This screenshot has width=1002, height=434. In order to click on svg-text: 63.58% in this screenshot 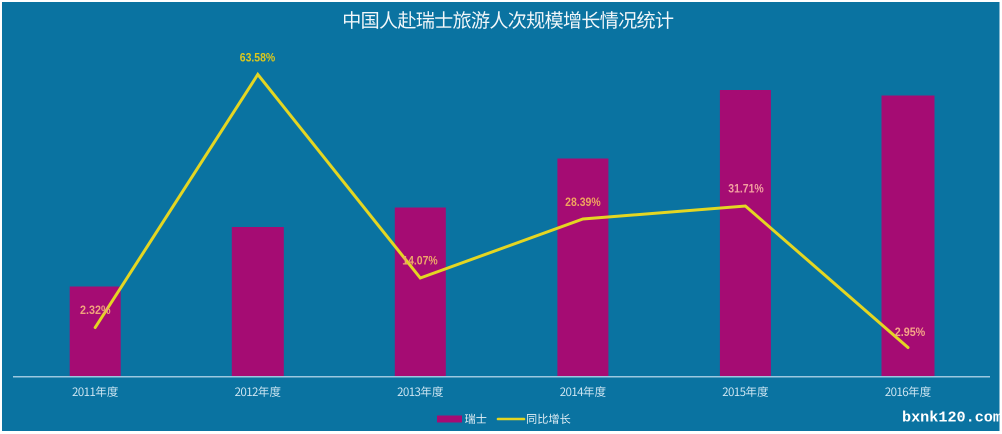, I will do `click(258, 58)`.